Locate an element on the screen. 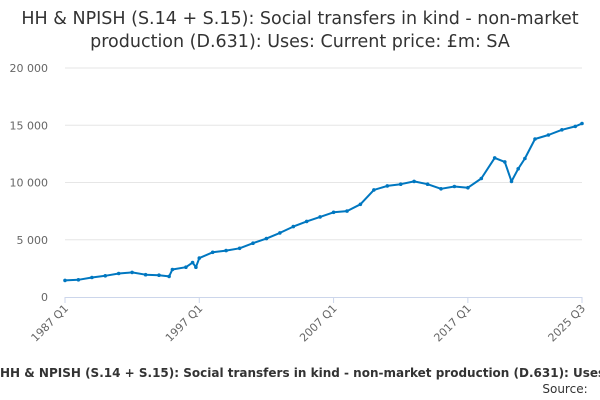 The width and height of the screenshot is (600, 400). source-label: Source: is located at coordinates (300, 389).